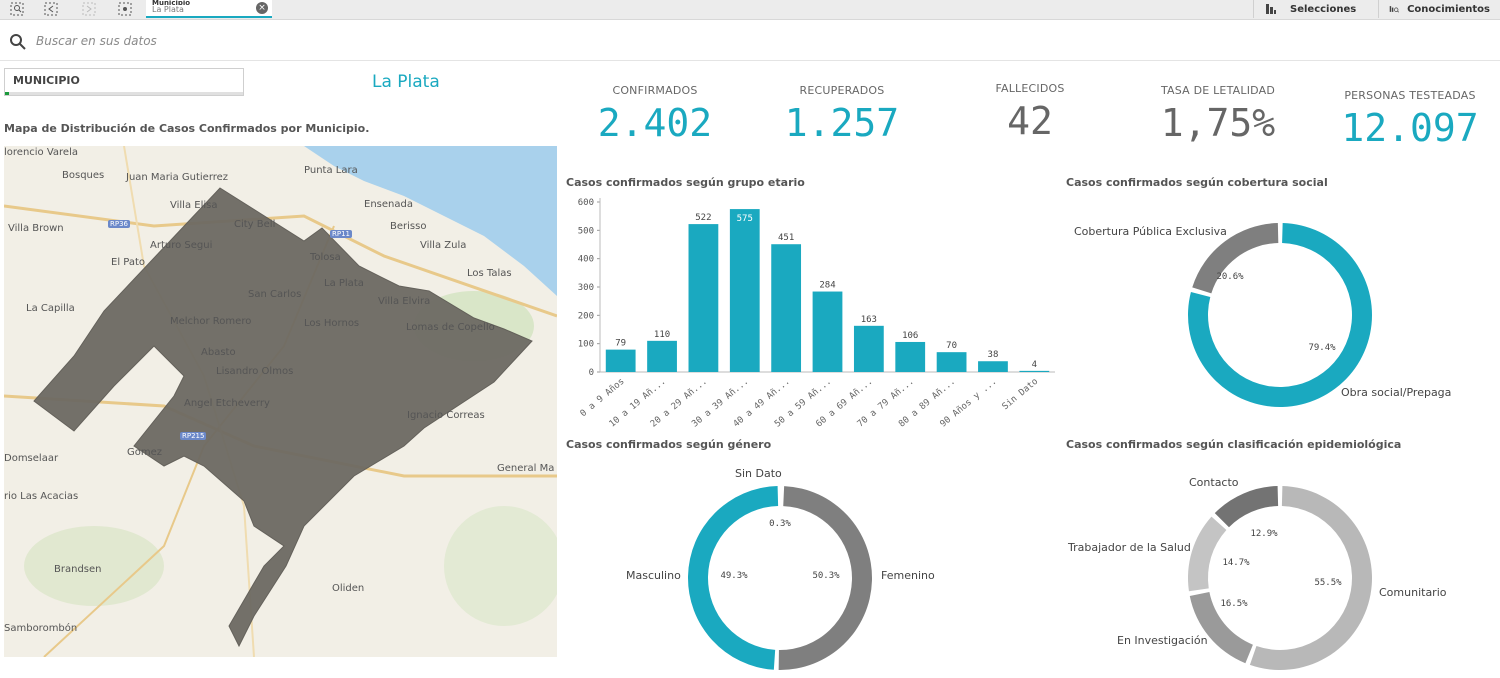 This screenshot has width=1500, height=678. What do you see at coordinates (869, 320) in the screenshot?
I see `data-label: 163` at bounding box center [869, 320].